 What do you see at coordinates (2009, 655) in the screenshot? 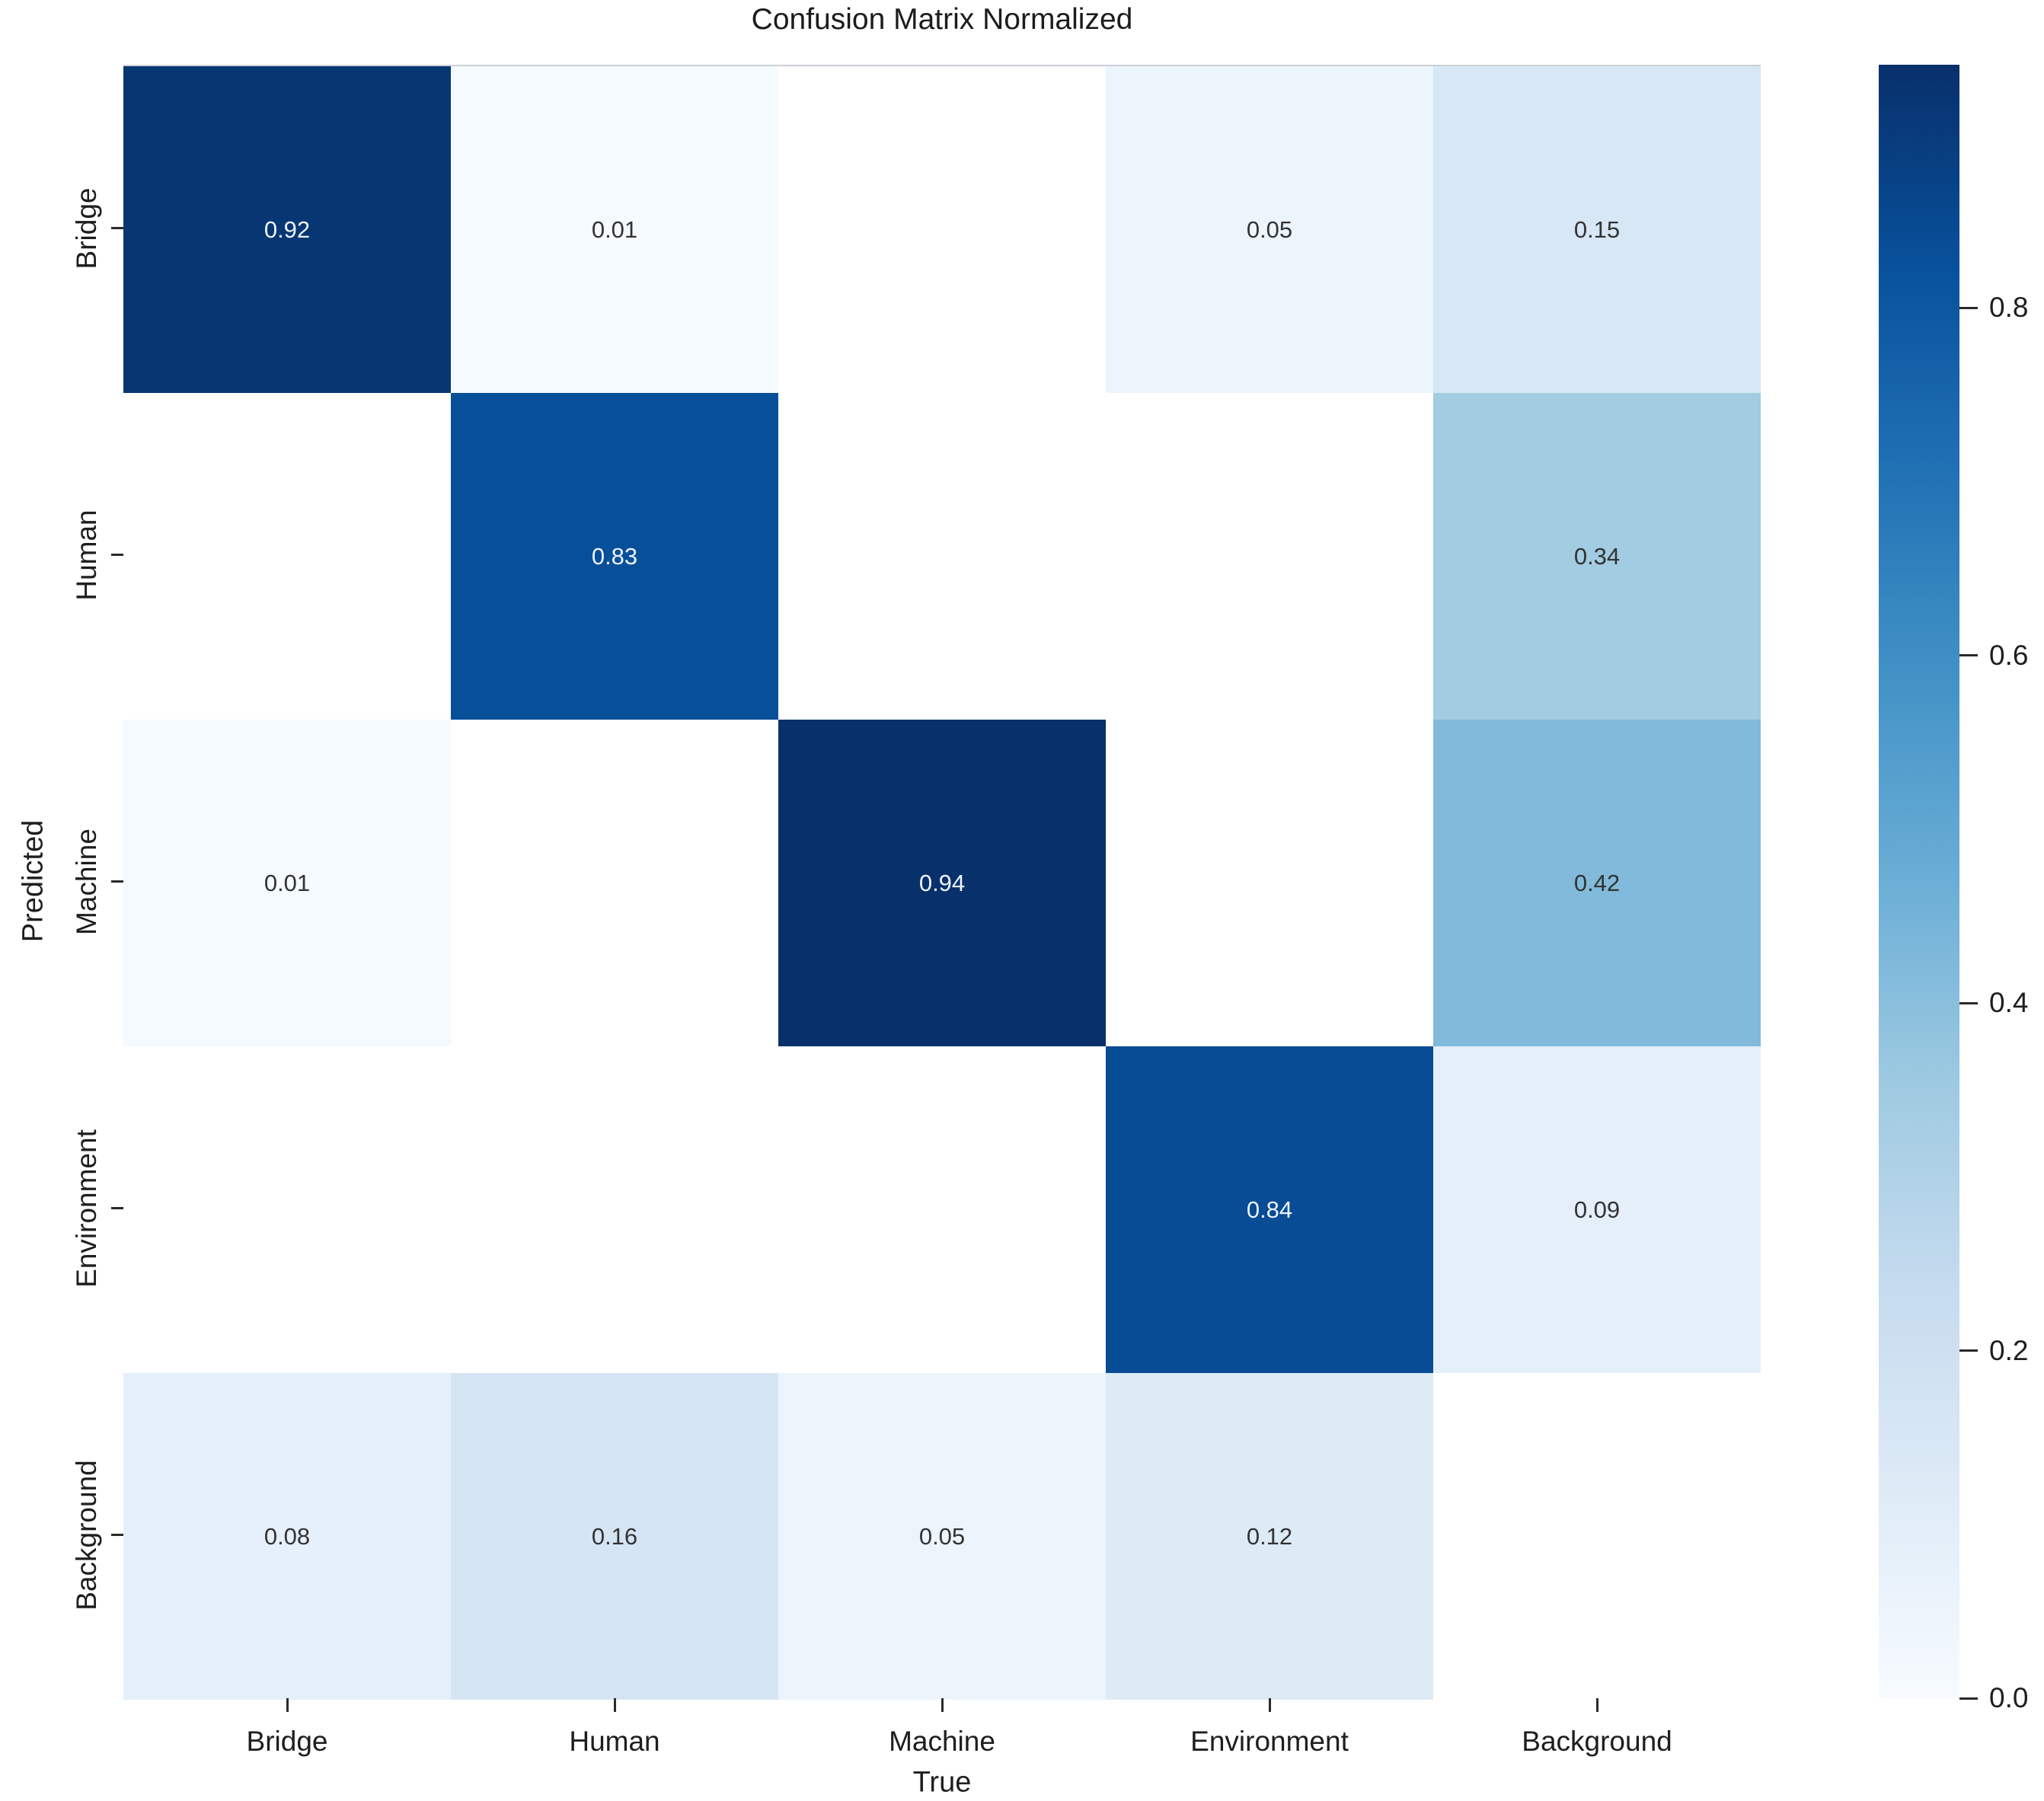
I see `colorbar-tick-label: 0.6` at bounding box center [2009, 655].